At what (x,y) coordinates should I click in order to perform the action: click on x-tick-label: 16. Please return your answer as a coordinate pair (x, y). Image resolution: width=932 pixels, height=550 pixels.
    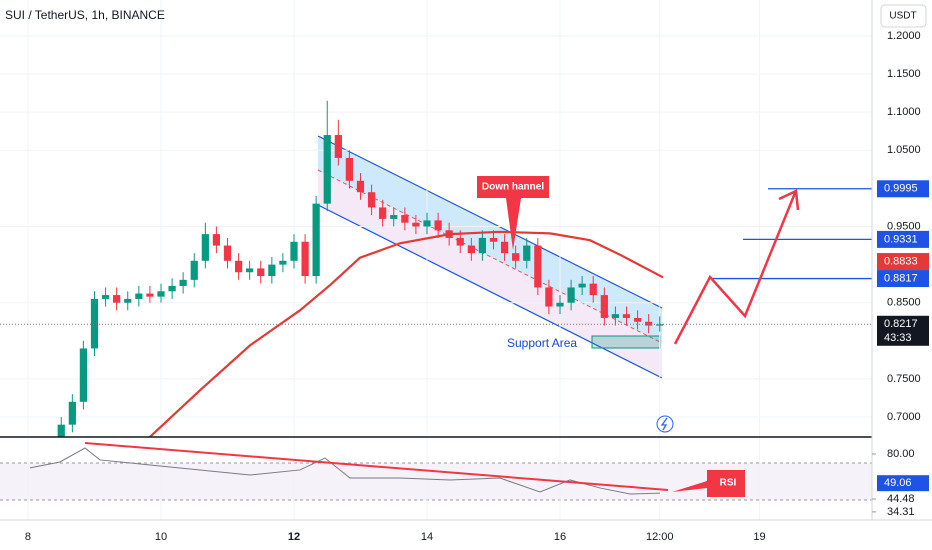
    Looking at the image, I should click on (560, 537).